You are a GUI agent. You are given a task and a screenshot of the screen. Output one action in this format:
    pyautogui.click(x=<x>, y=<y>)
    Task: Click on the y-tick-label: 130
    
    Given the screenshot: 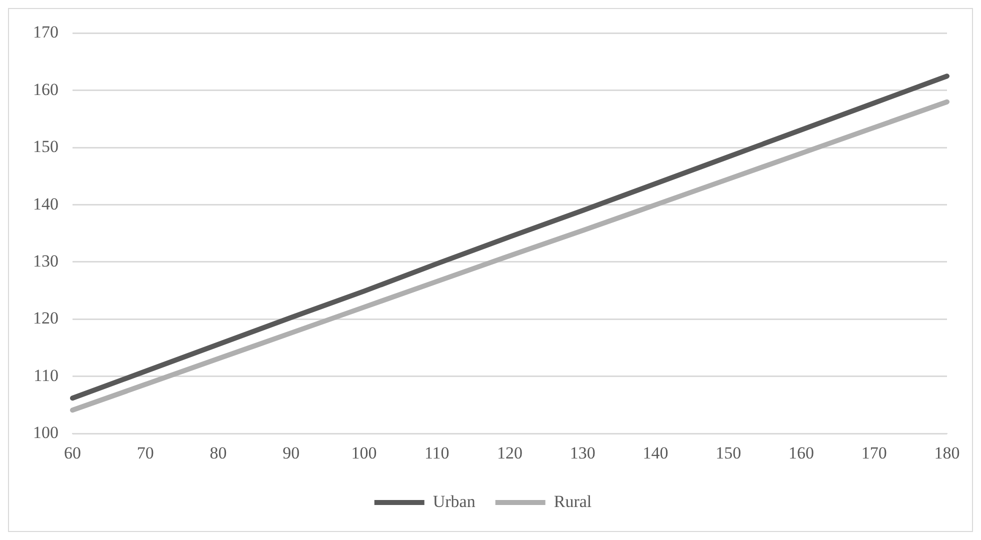 What is the action you would take?
    pyautogui.click(x=45, y=260)
    